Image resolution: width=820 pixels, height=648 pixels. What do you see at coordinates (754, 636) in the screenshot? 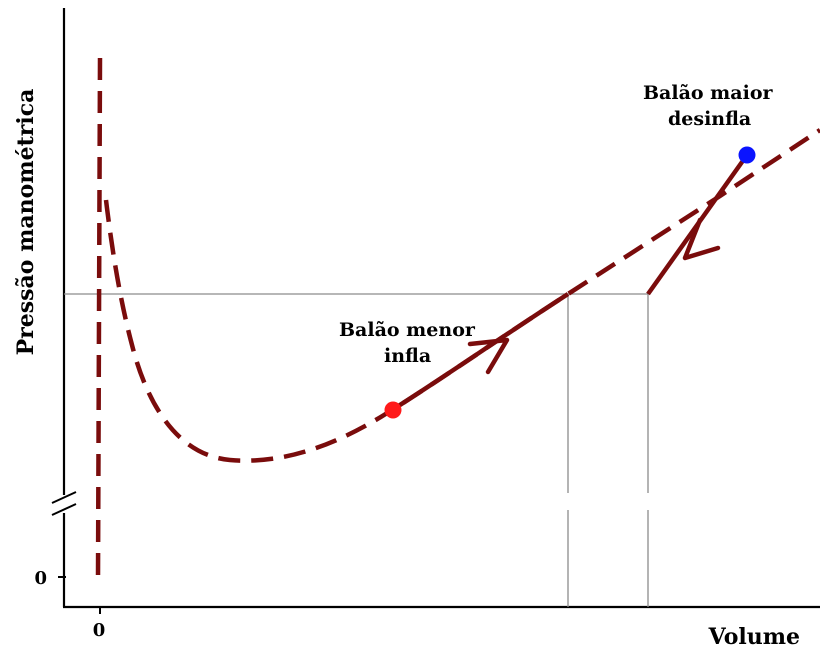
I see `x-axis-label: Volume` at bounding box center [754, 636].